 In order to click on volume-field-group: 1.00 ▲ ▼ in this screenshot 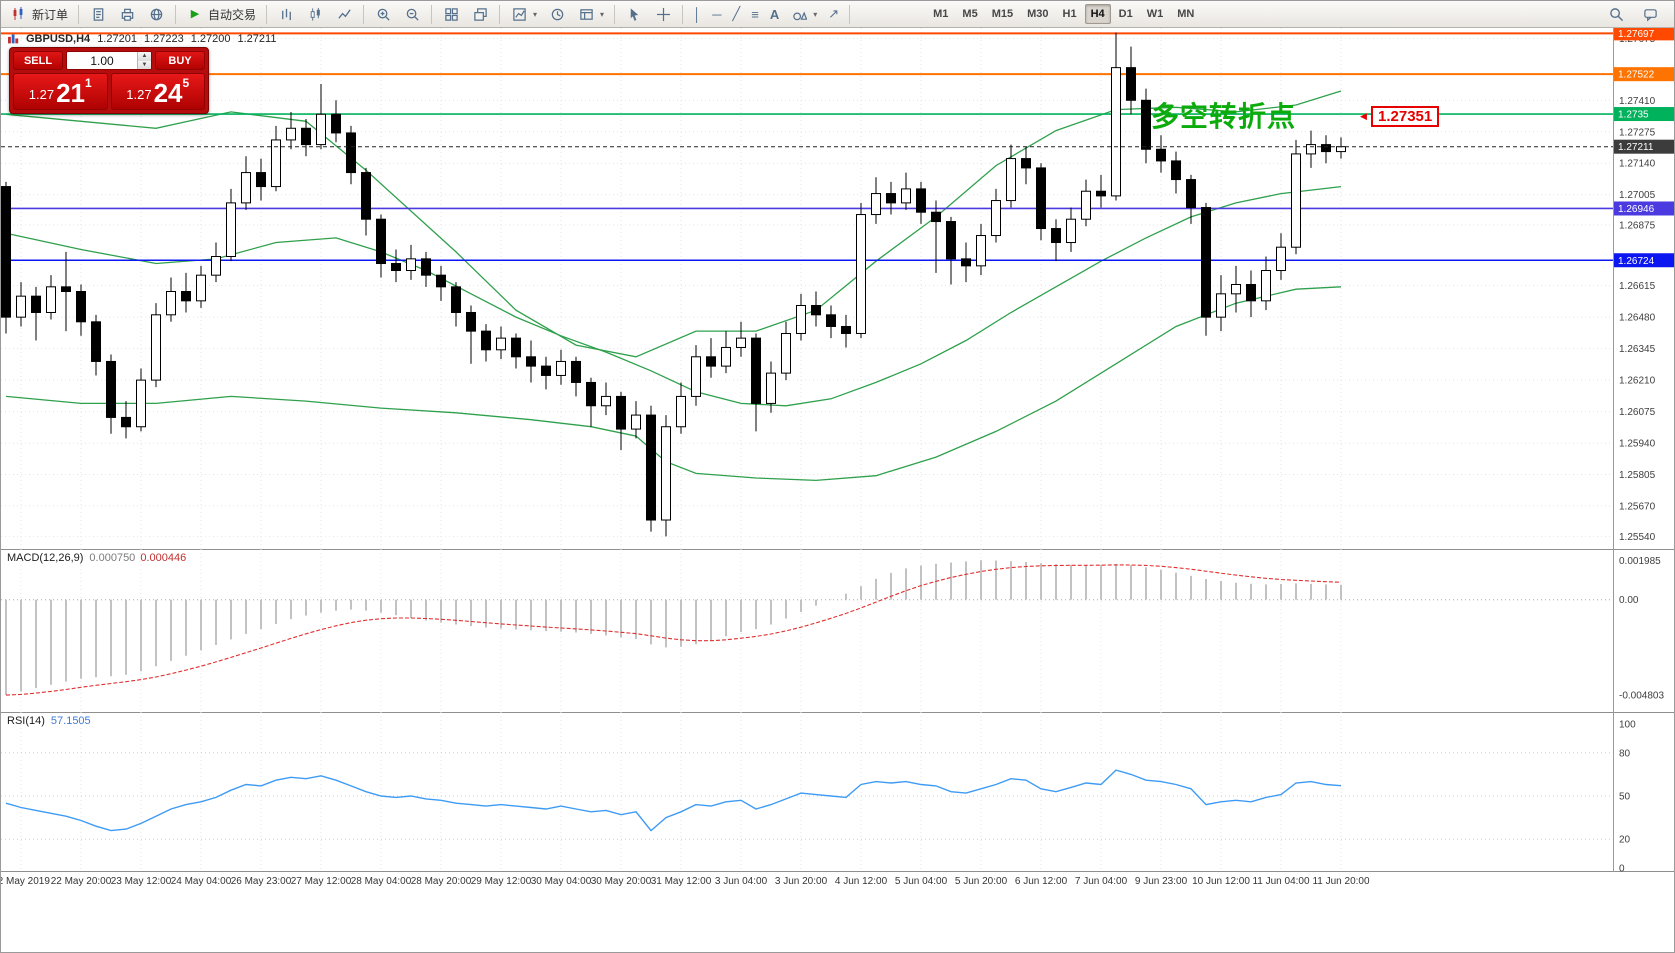, I will do `click(109, 60)`.